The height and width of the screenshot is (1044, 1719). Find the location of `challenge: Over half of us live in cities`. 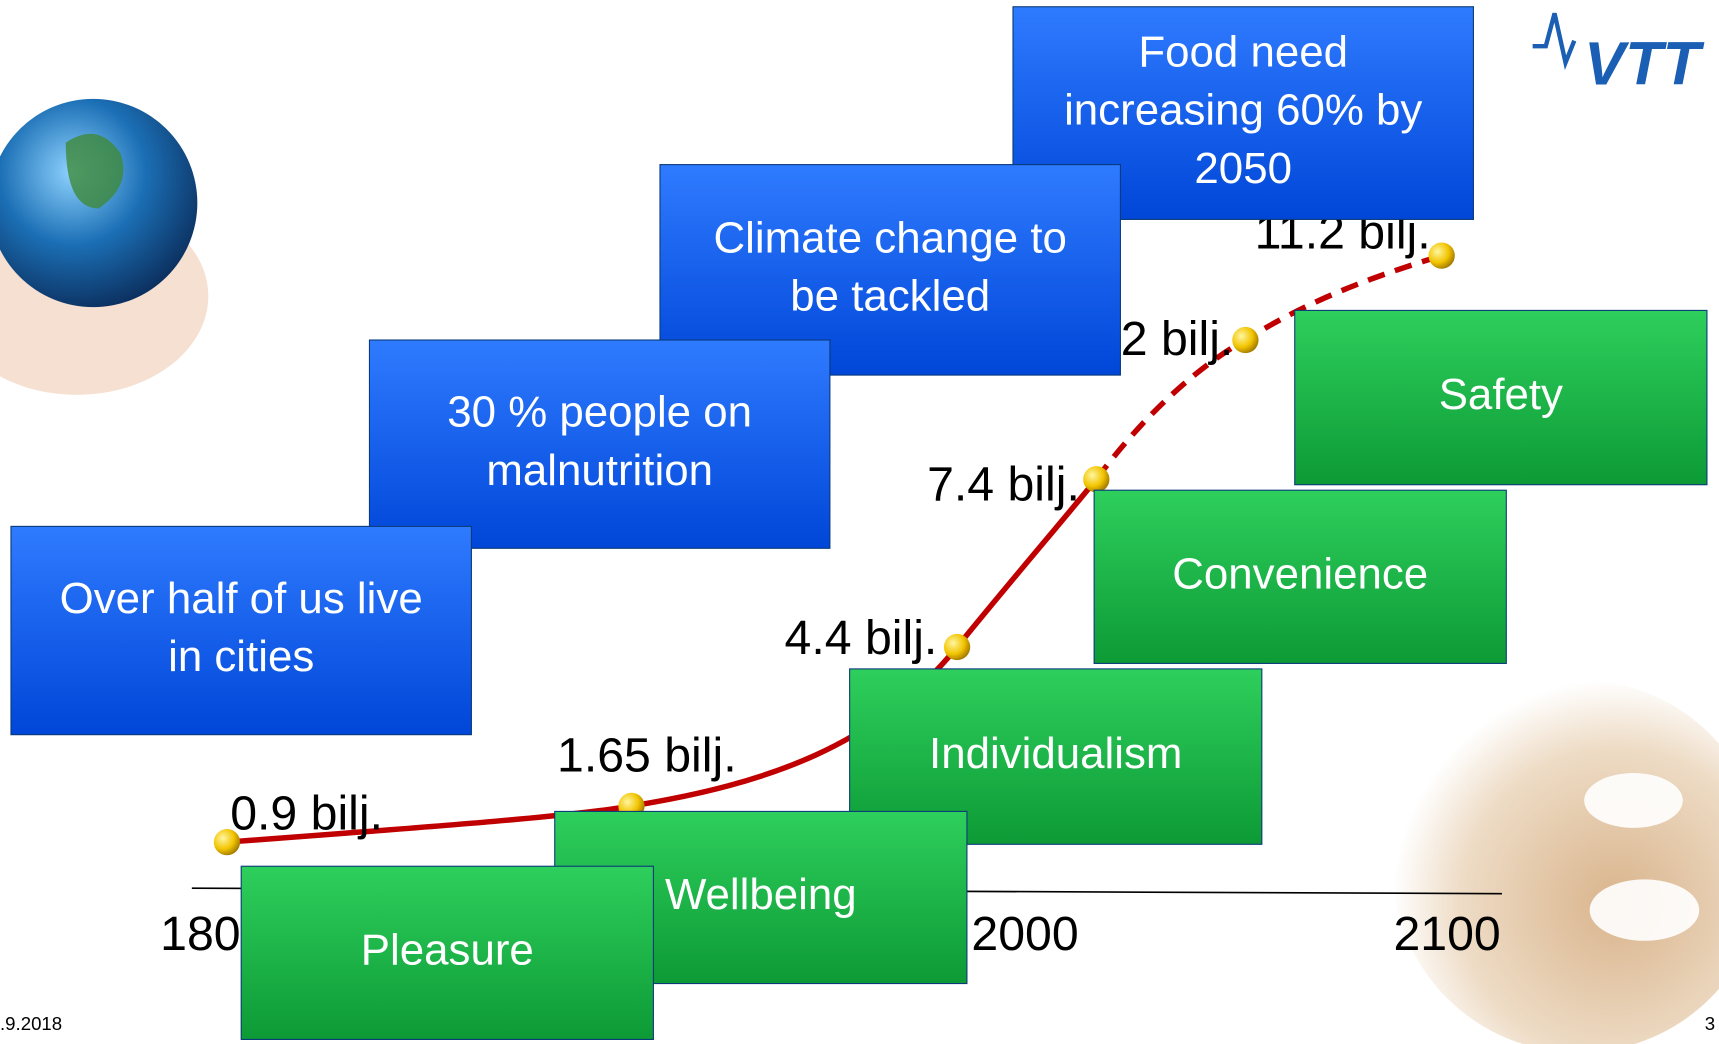

challenge: Over half of us live in cities is located at coordinates (241, 630).